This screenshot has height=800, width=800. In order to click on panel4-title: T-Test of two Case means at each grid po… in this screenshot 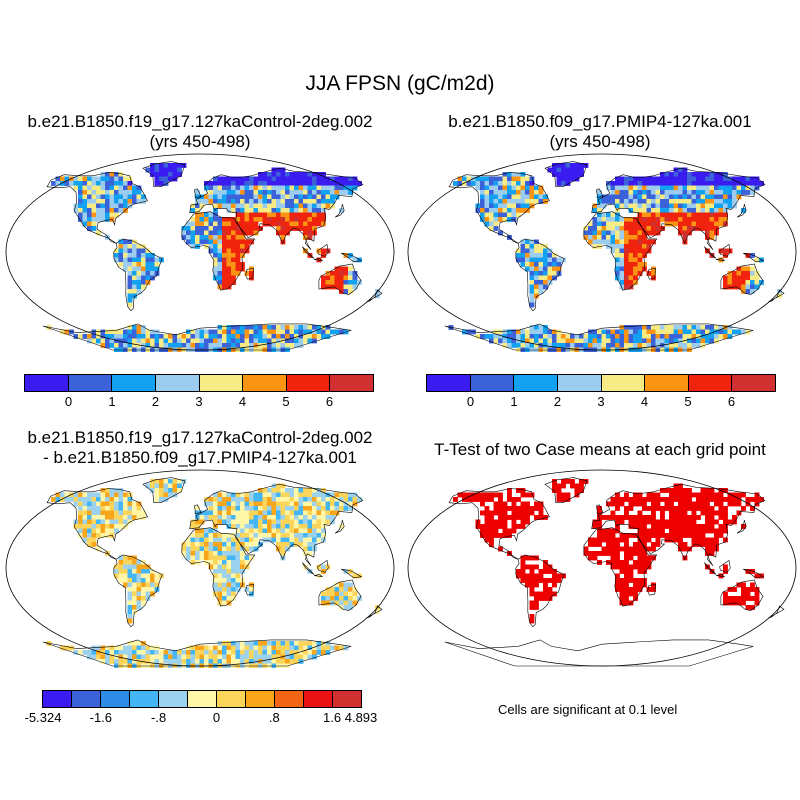, I will do `click(600, 450)`.